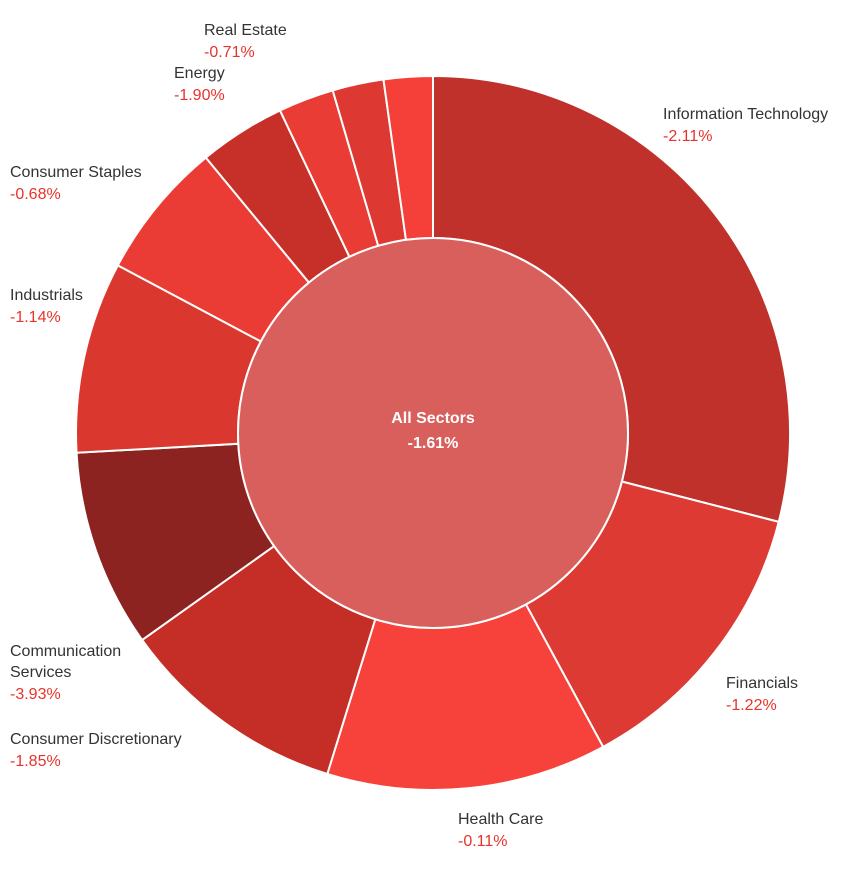  Describe the element at coordinates (199, 95) in the screenshot. I see `label-change-energy: -1.90%` at that location.